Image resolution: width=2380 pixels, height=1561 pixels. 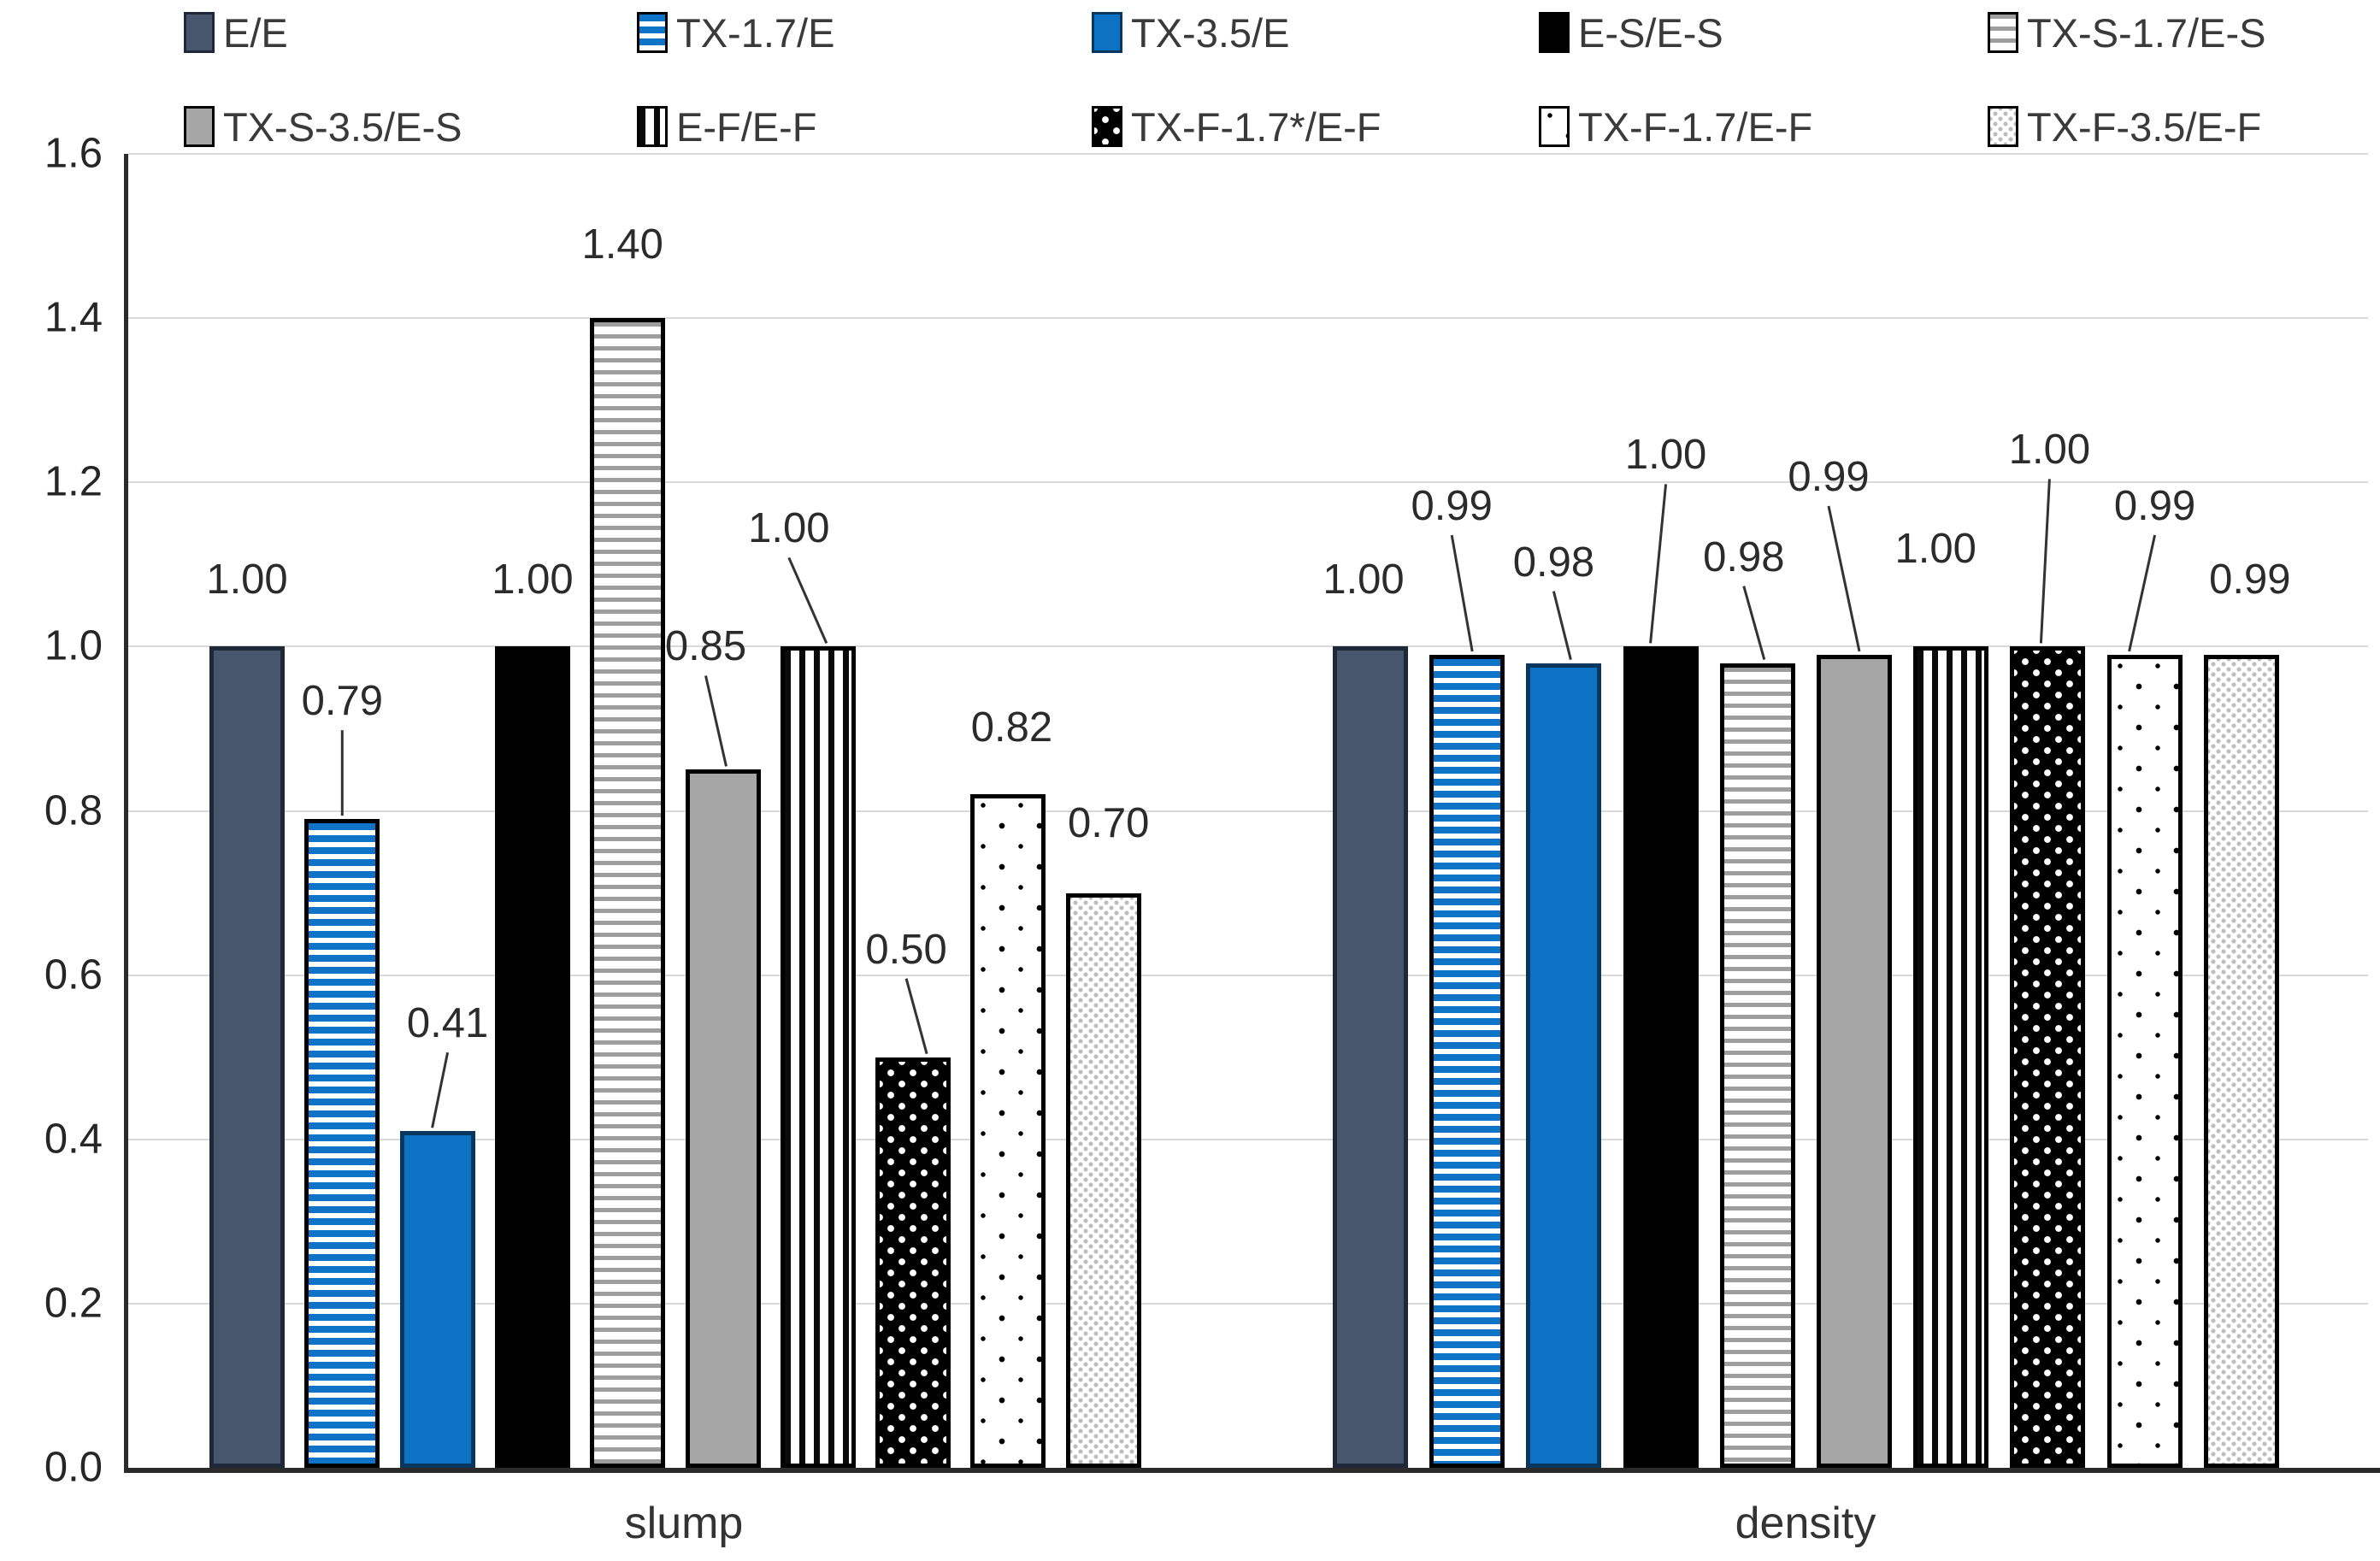 I want to click on bar-value-label: 0.41, so click(x=448, y=1023).